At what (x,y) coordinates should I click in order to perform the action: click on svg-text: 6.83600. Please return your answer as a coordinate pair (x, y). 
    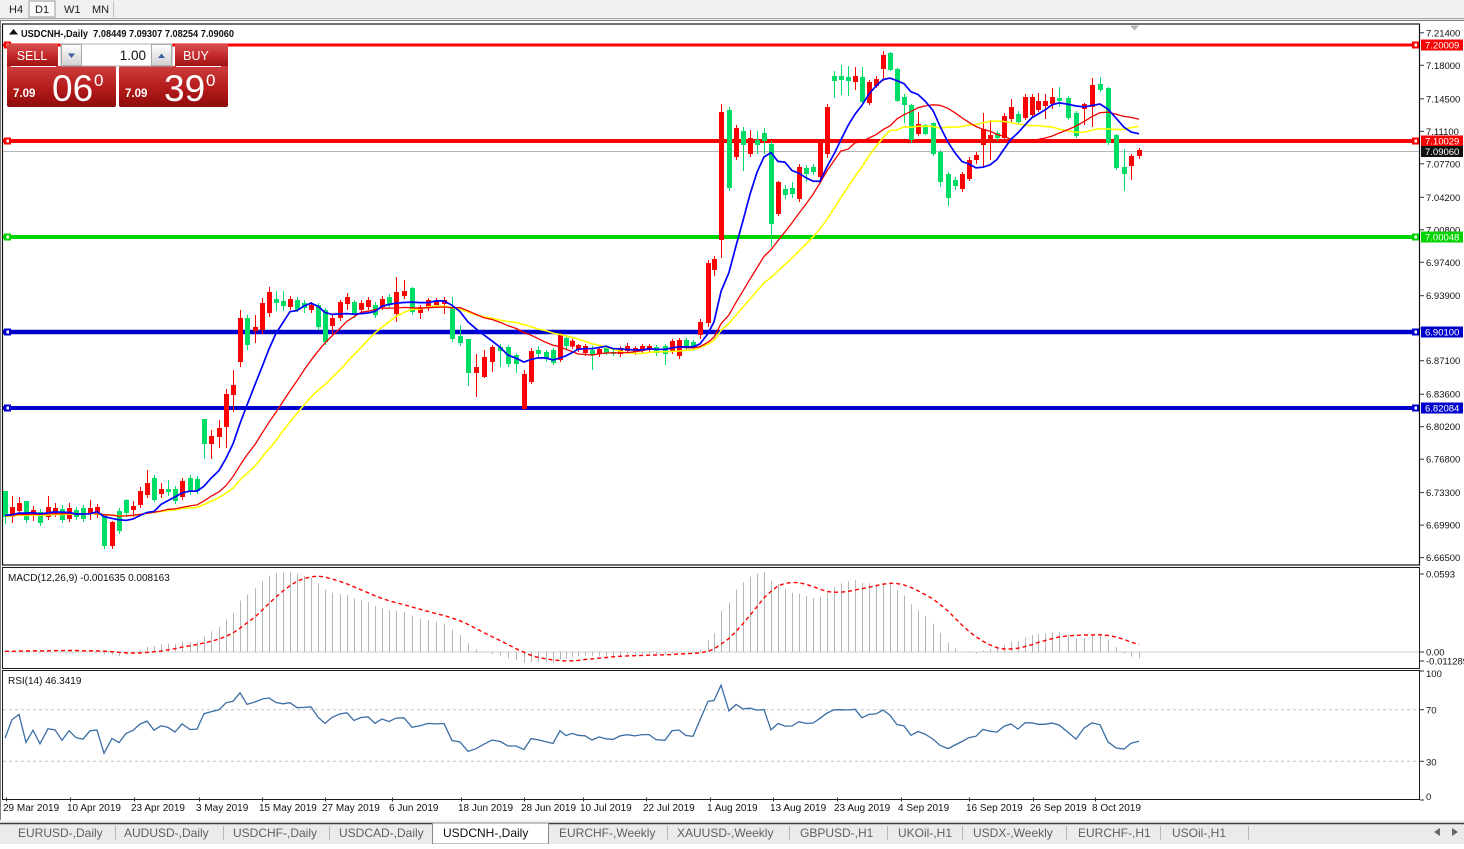
    Looking at the image, I should click on (1443, 395).